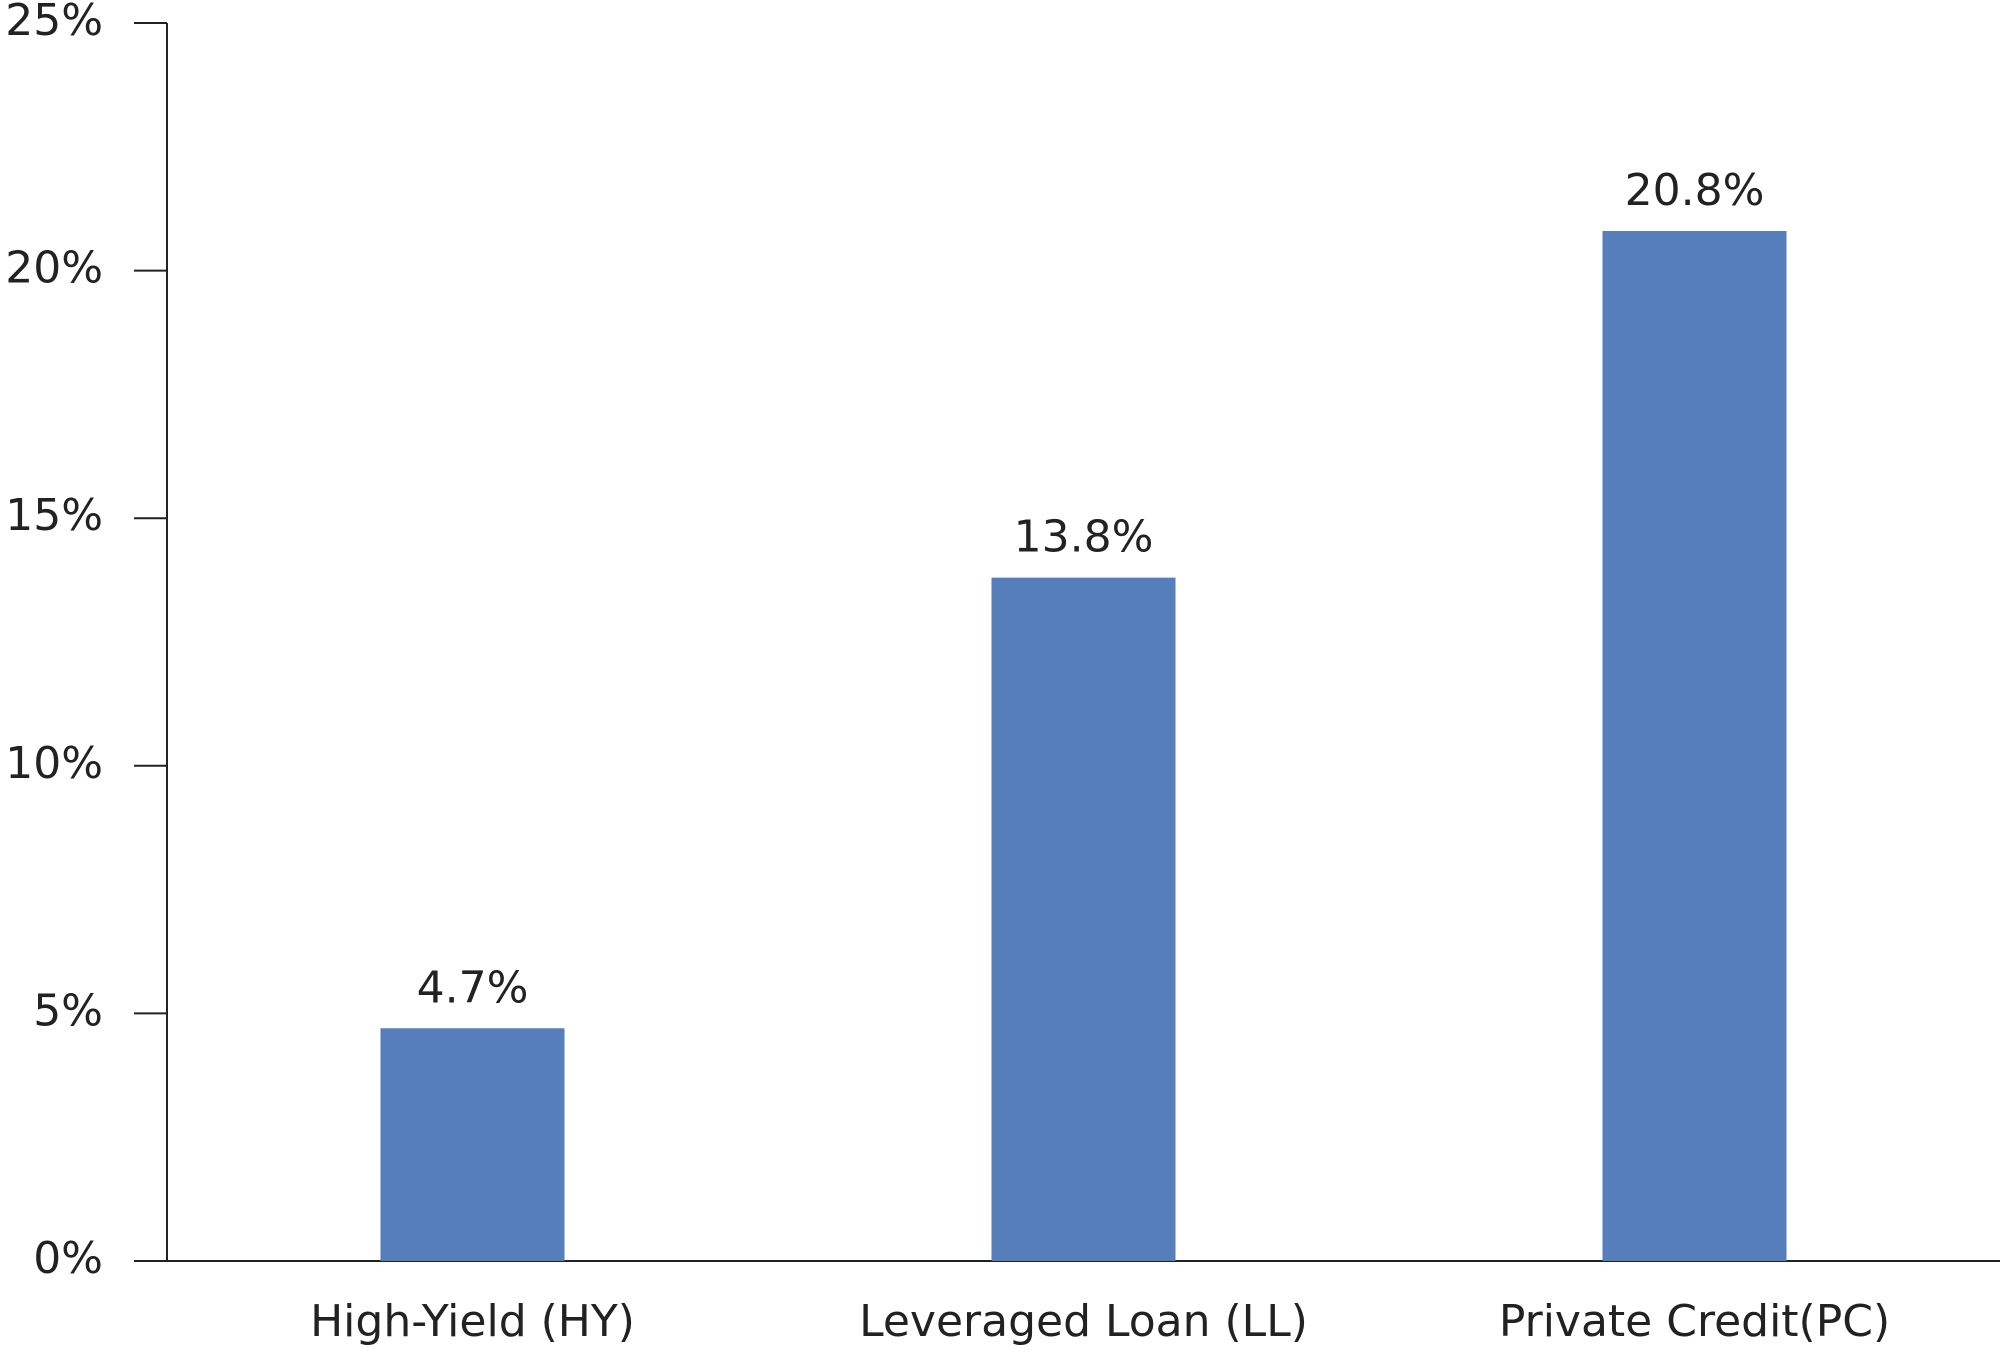 This screenshot has height=1352, width=2000. I want to click on value-label: 13.8%, so click(1084, 537).